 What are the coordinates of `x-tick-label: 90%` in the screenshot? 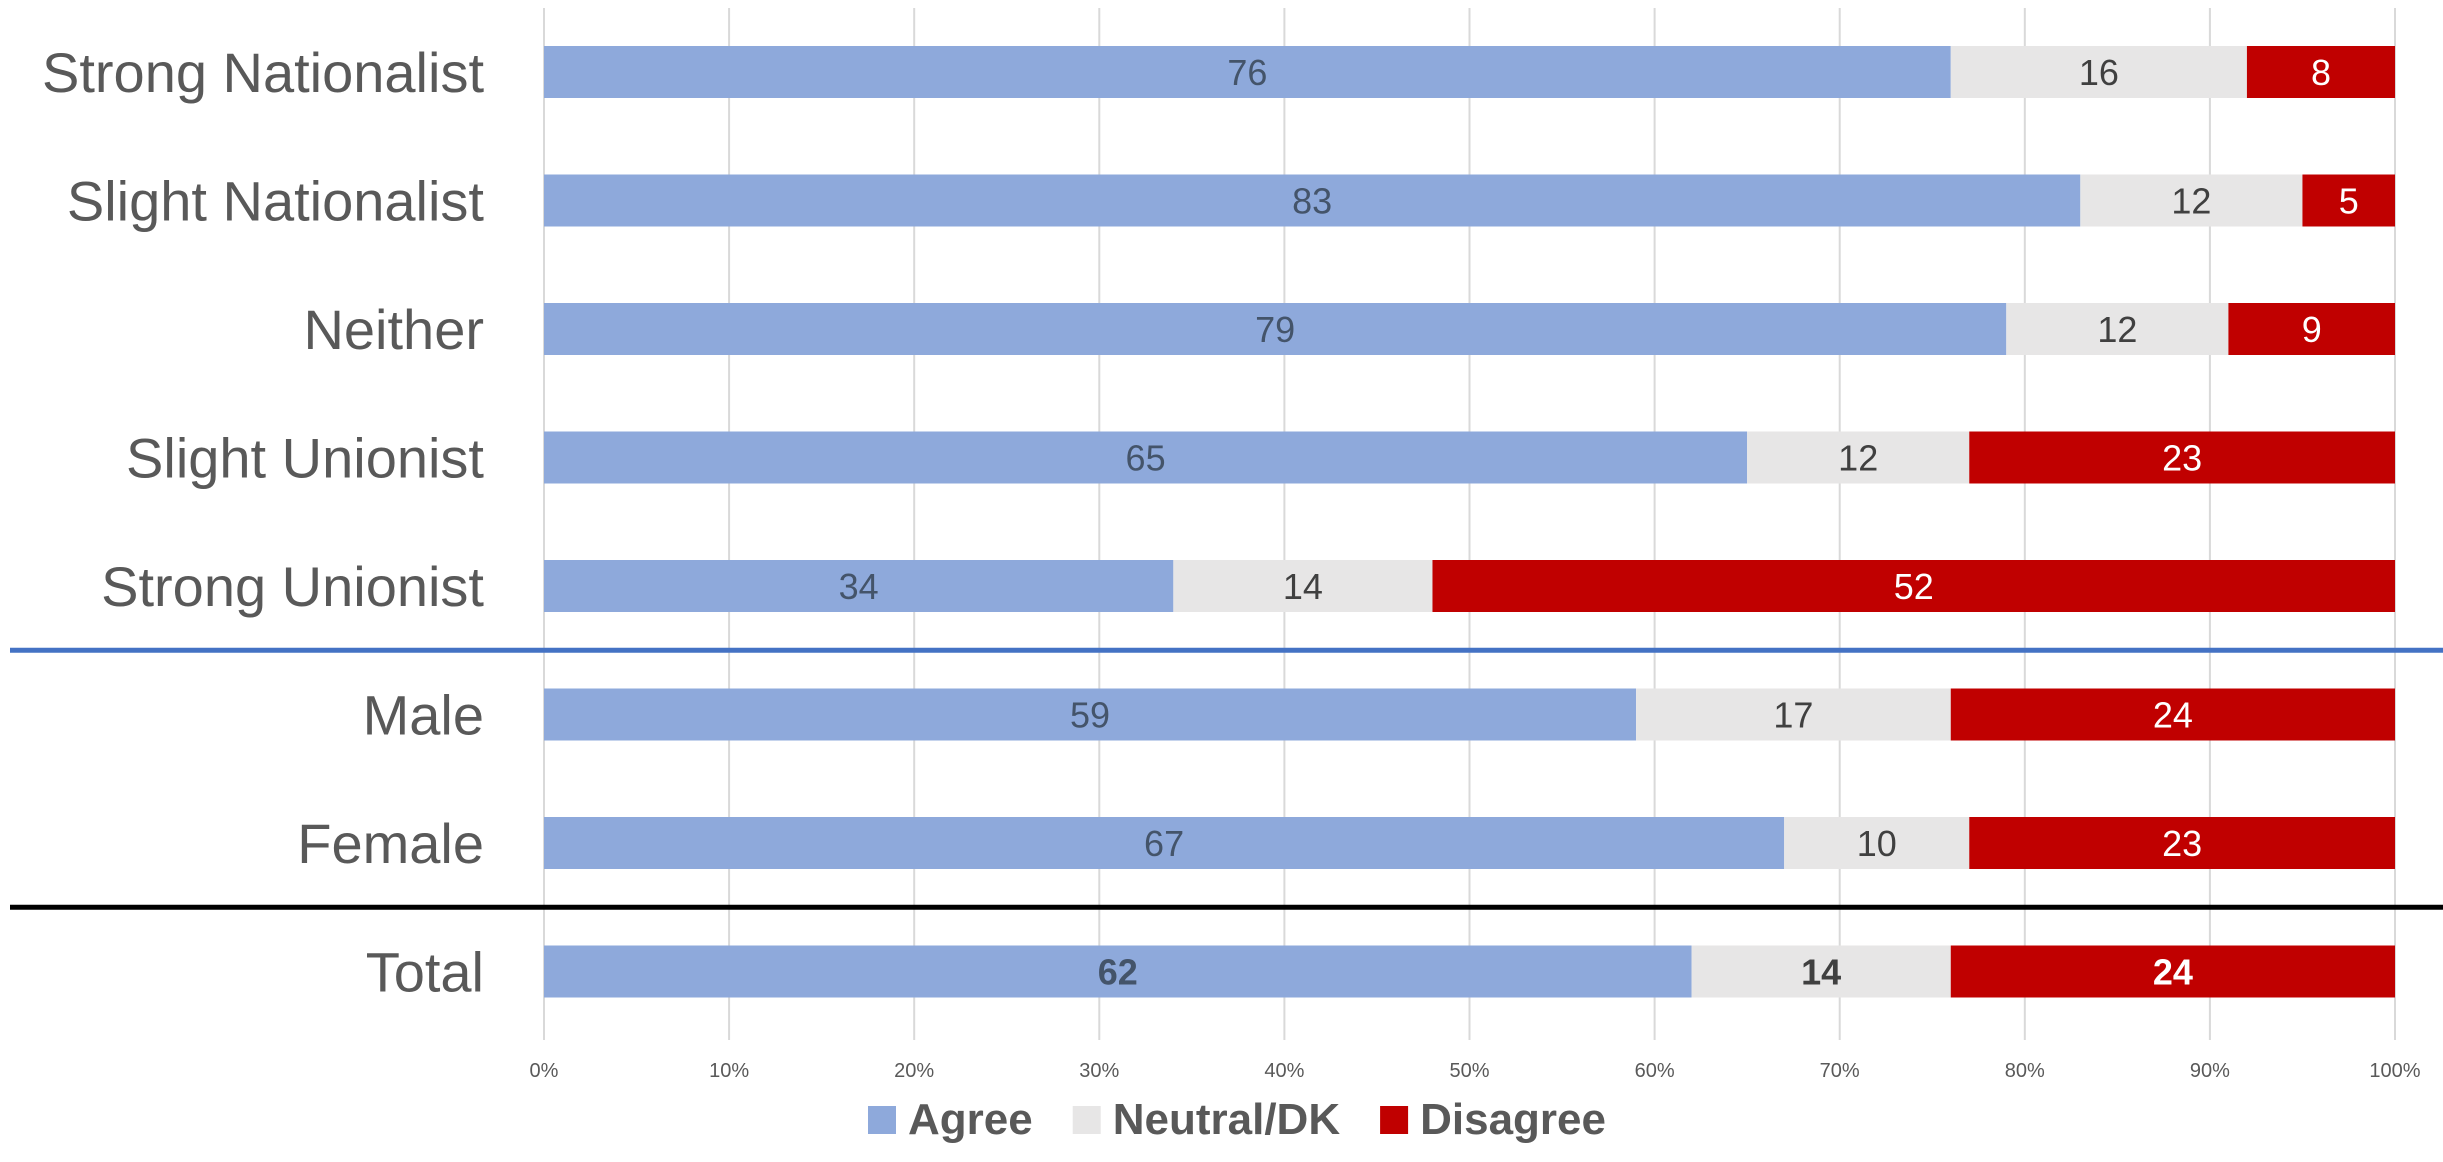 It's located at (2210, 1071).